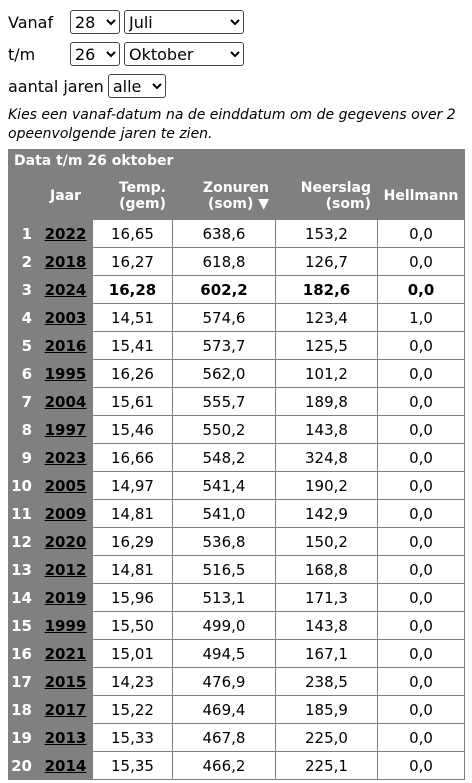 Image resolution: width=472 pixels, height=783 pixels. What do you see at coordinates (65, 513) in the screenshot?
I see `year-link: 2009` at bounding box center [65, 513].